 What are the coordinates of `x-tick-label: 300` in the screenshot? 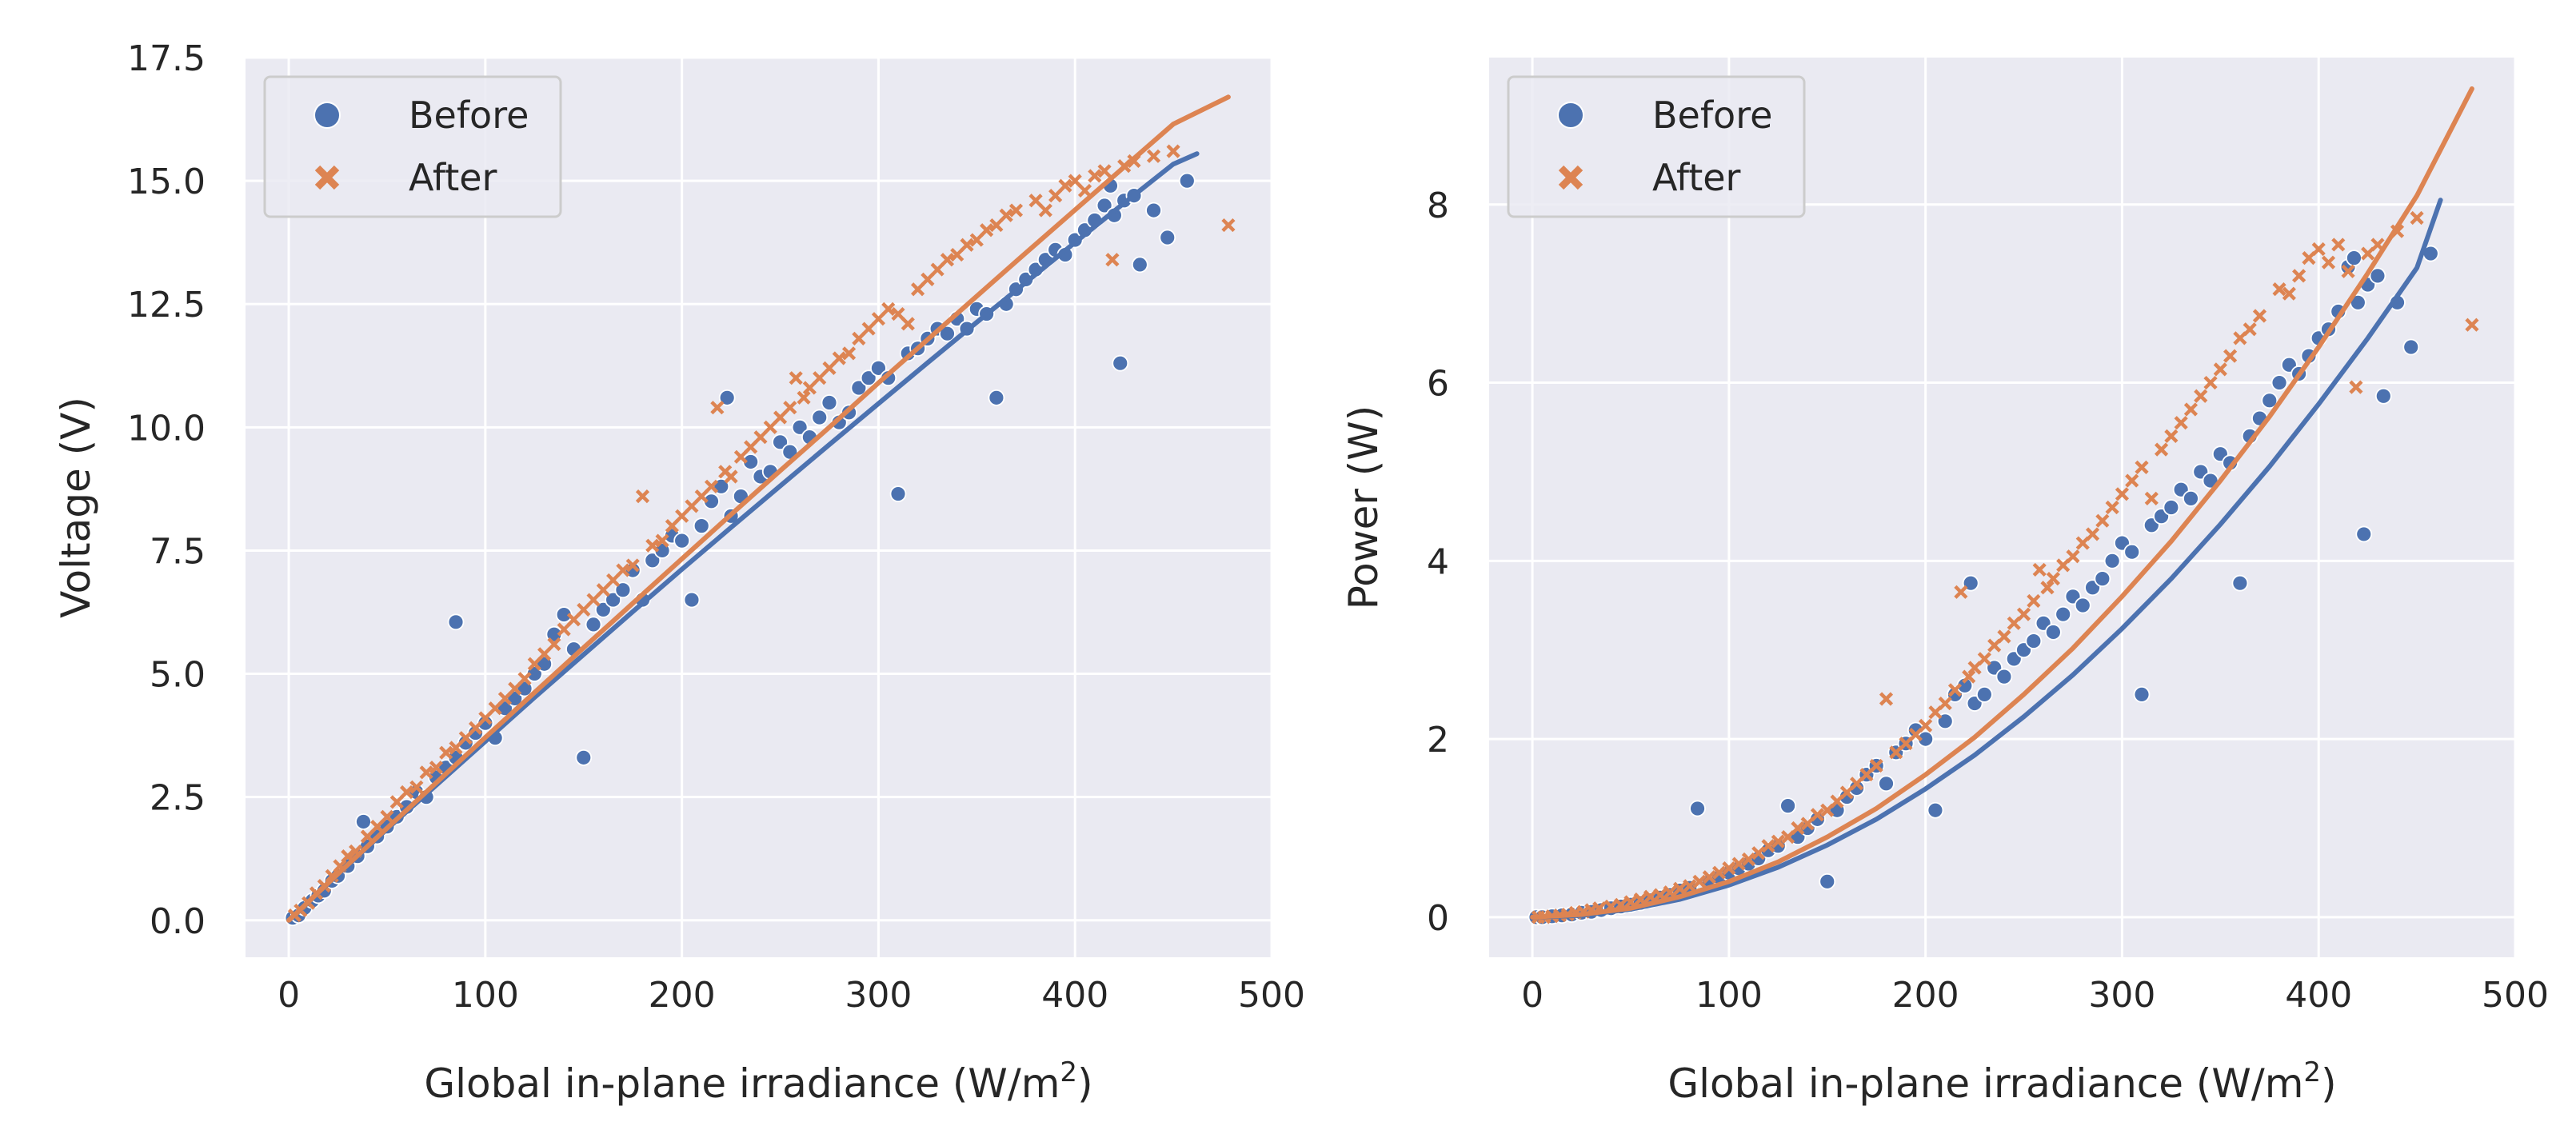 It's located at (2121, 996).